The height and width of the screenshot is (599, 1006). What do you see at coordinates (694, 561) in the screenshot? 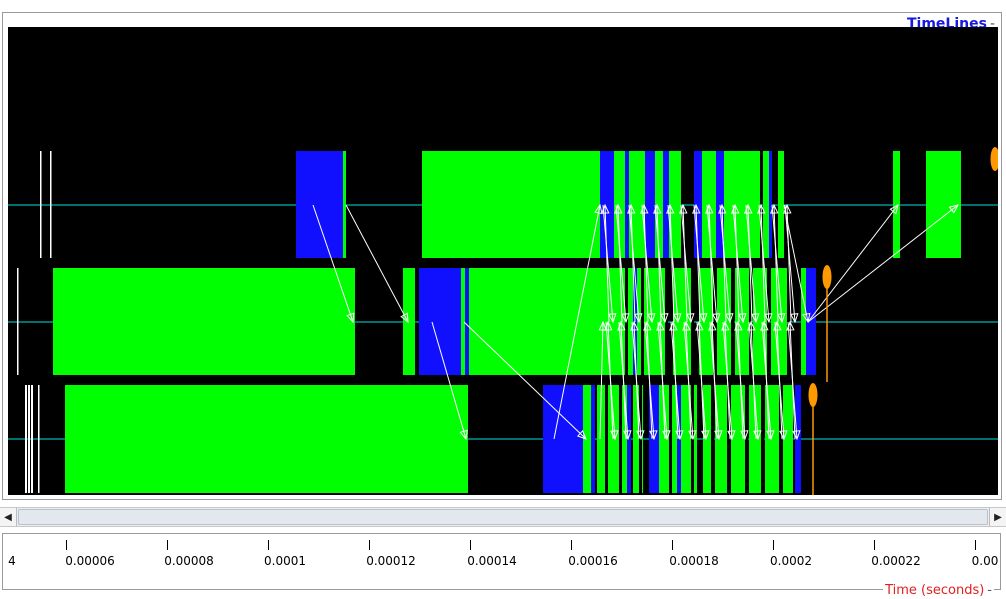
I see `ruler-tick-label: 0.00018` at bounding box center [694, 561].